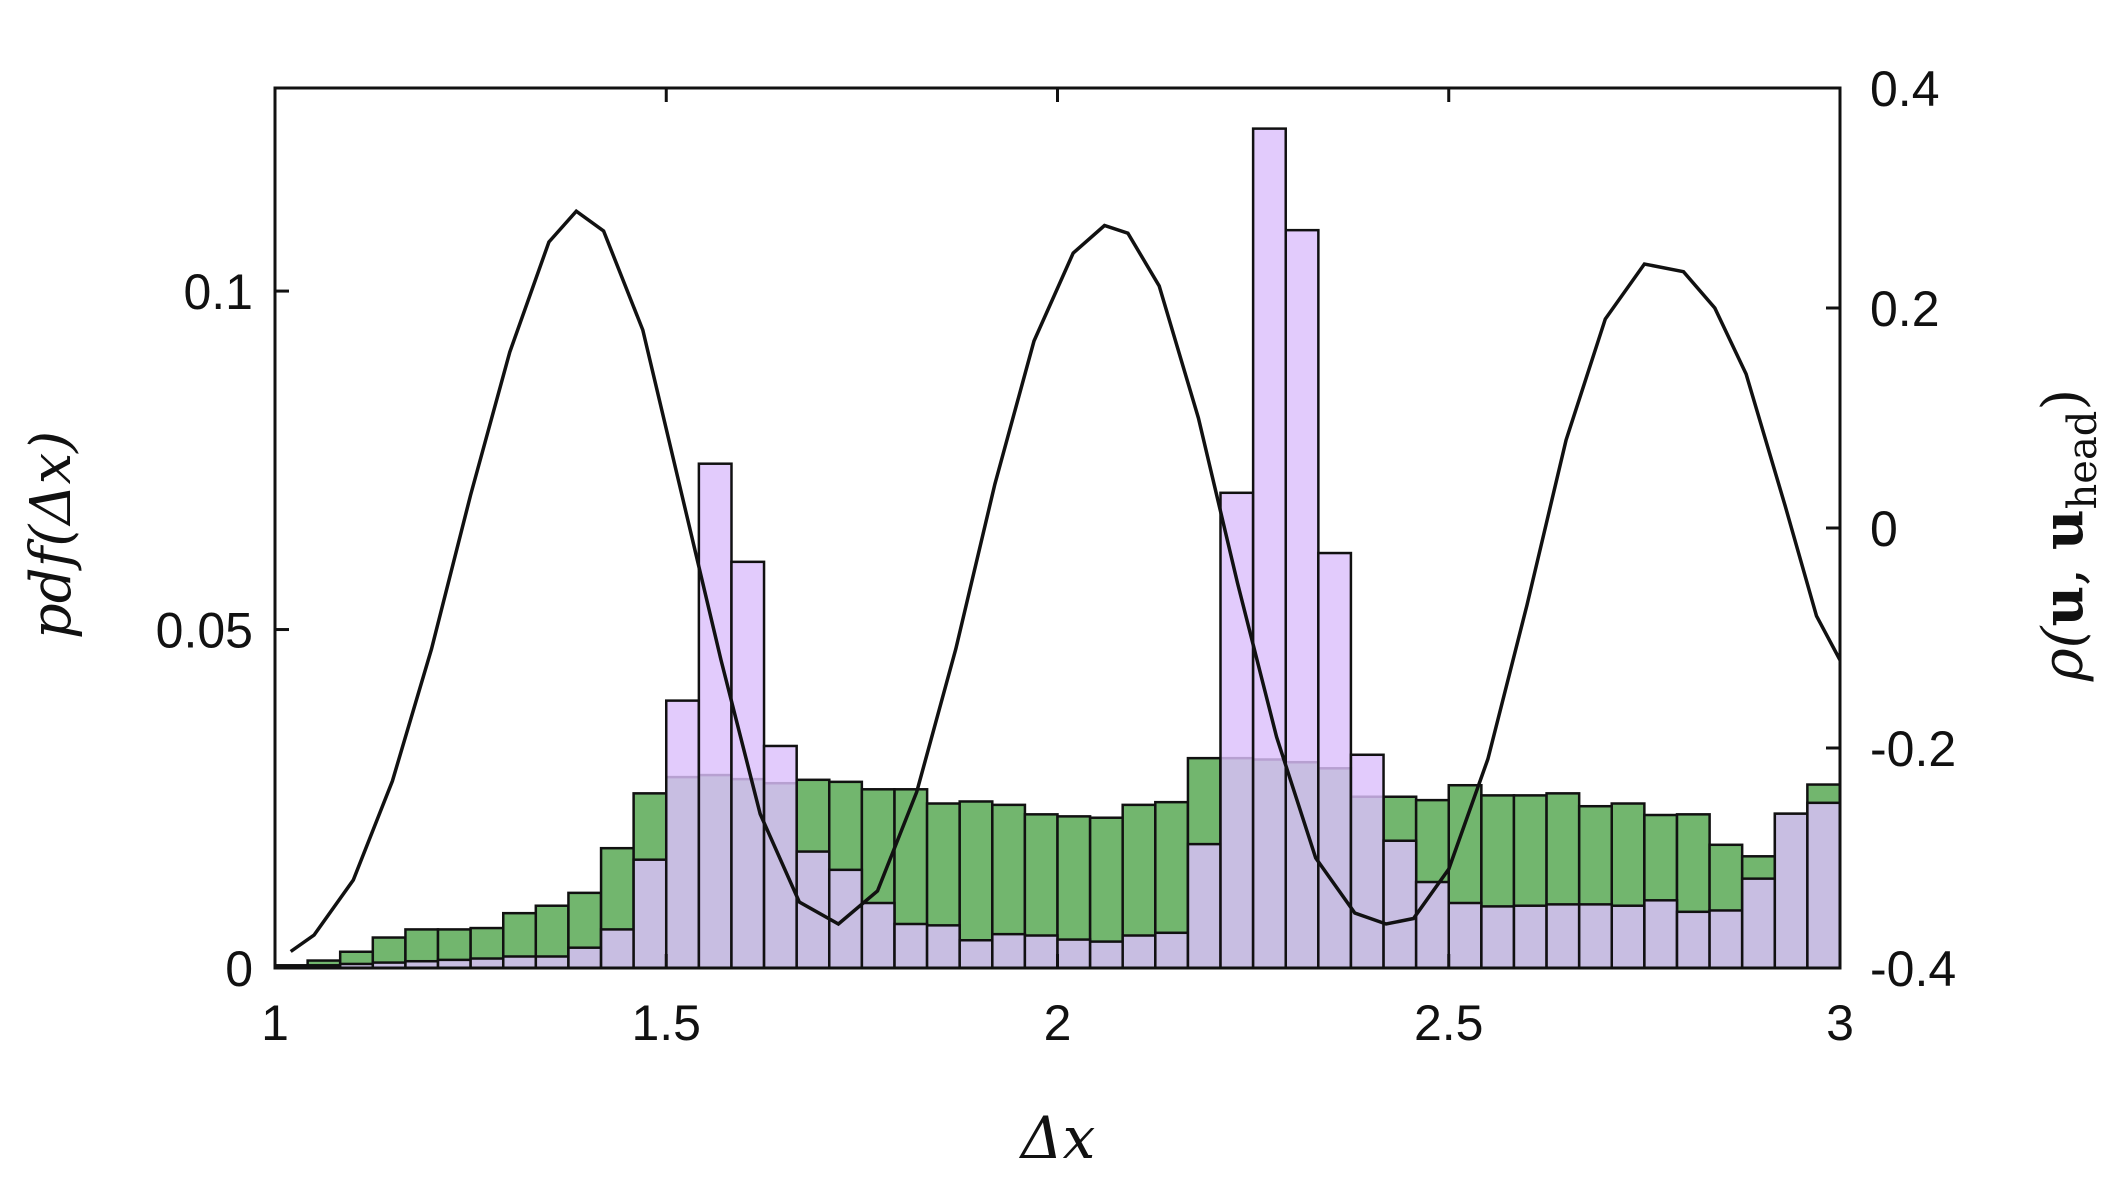 The image size is (2102, 1181). Describe the element at coordinates (239, 969) in the screenshot. I see `y-tick-label: 0` at that location.